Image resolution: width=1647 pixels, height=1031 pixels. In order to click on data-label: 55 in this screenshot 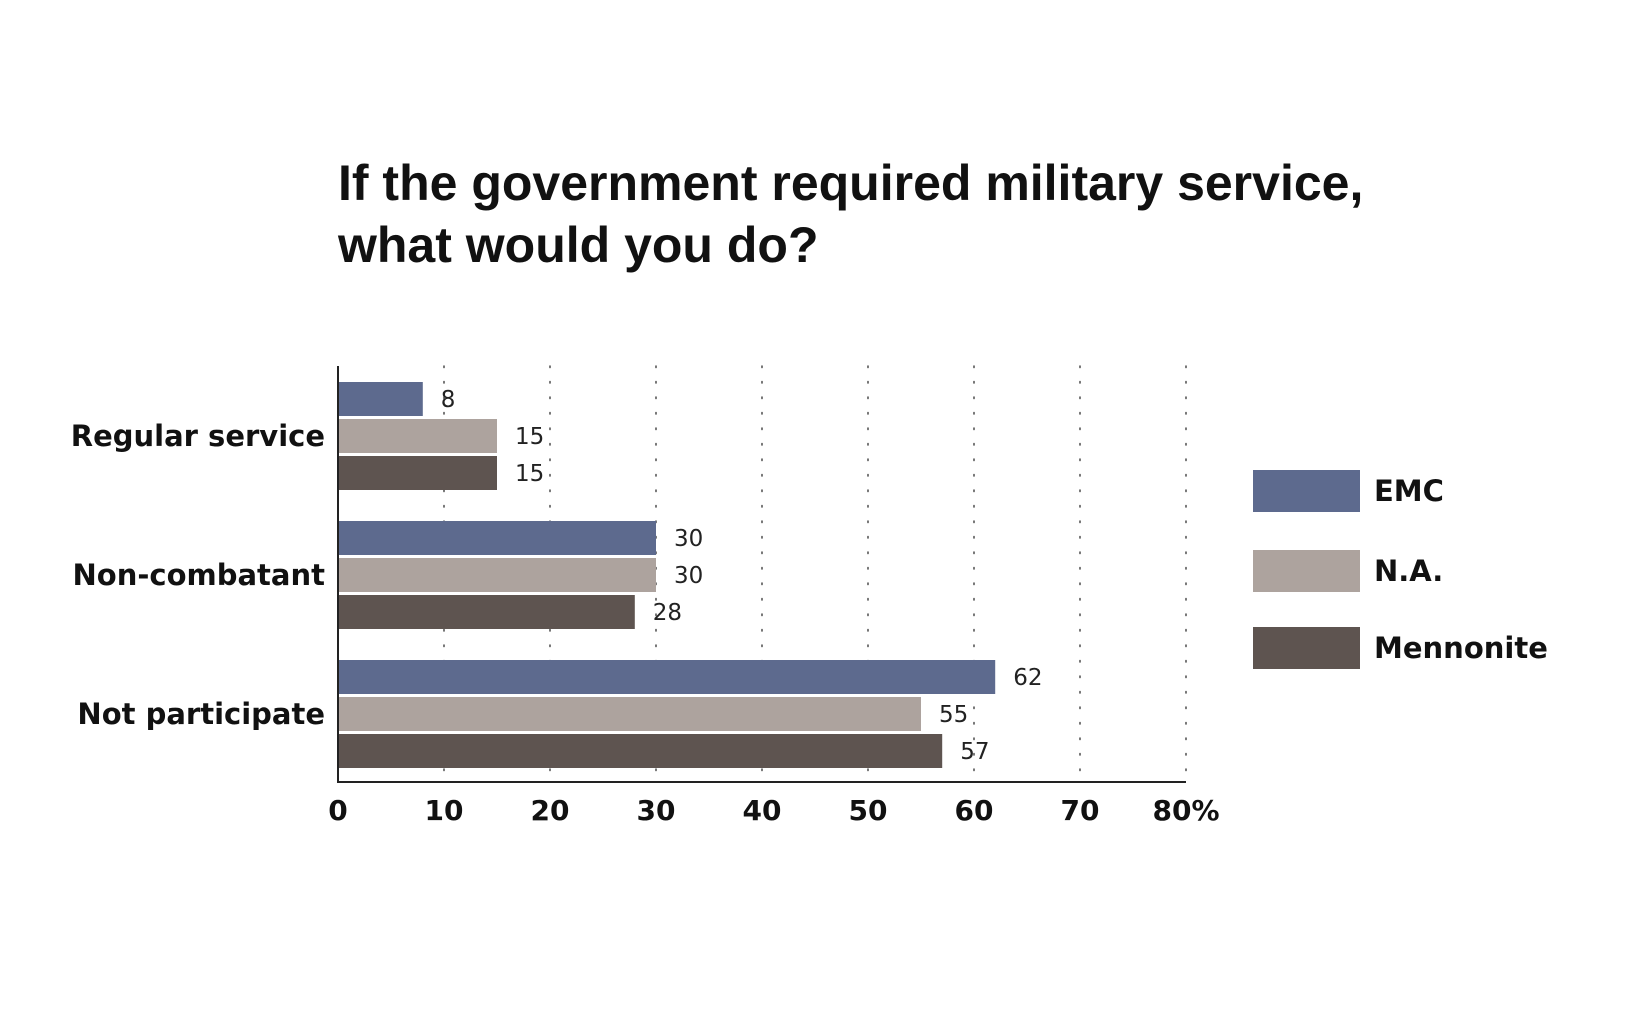, I will do `click(953, 715)`.